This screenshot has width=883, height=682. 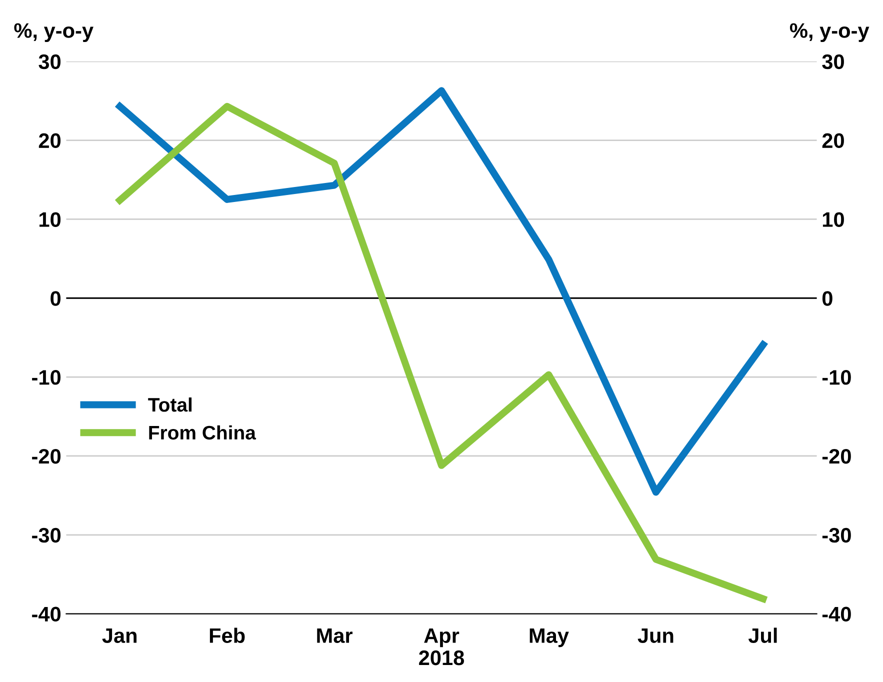 What do you see at coordinates (827, 298) in the screenshot?
I see `y2-tick-label: 0` at bounding box center [827, 298].